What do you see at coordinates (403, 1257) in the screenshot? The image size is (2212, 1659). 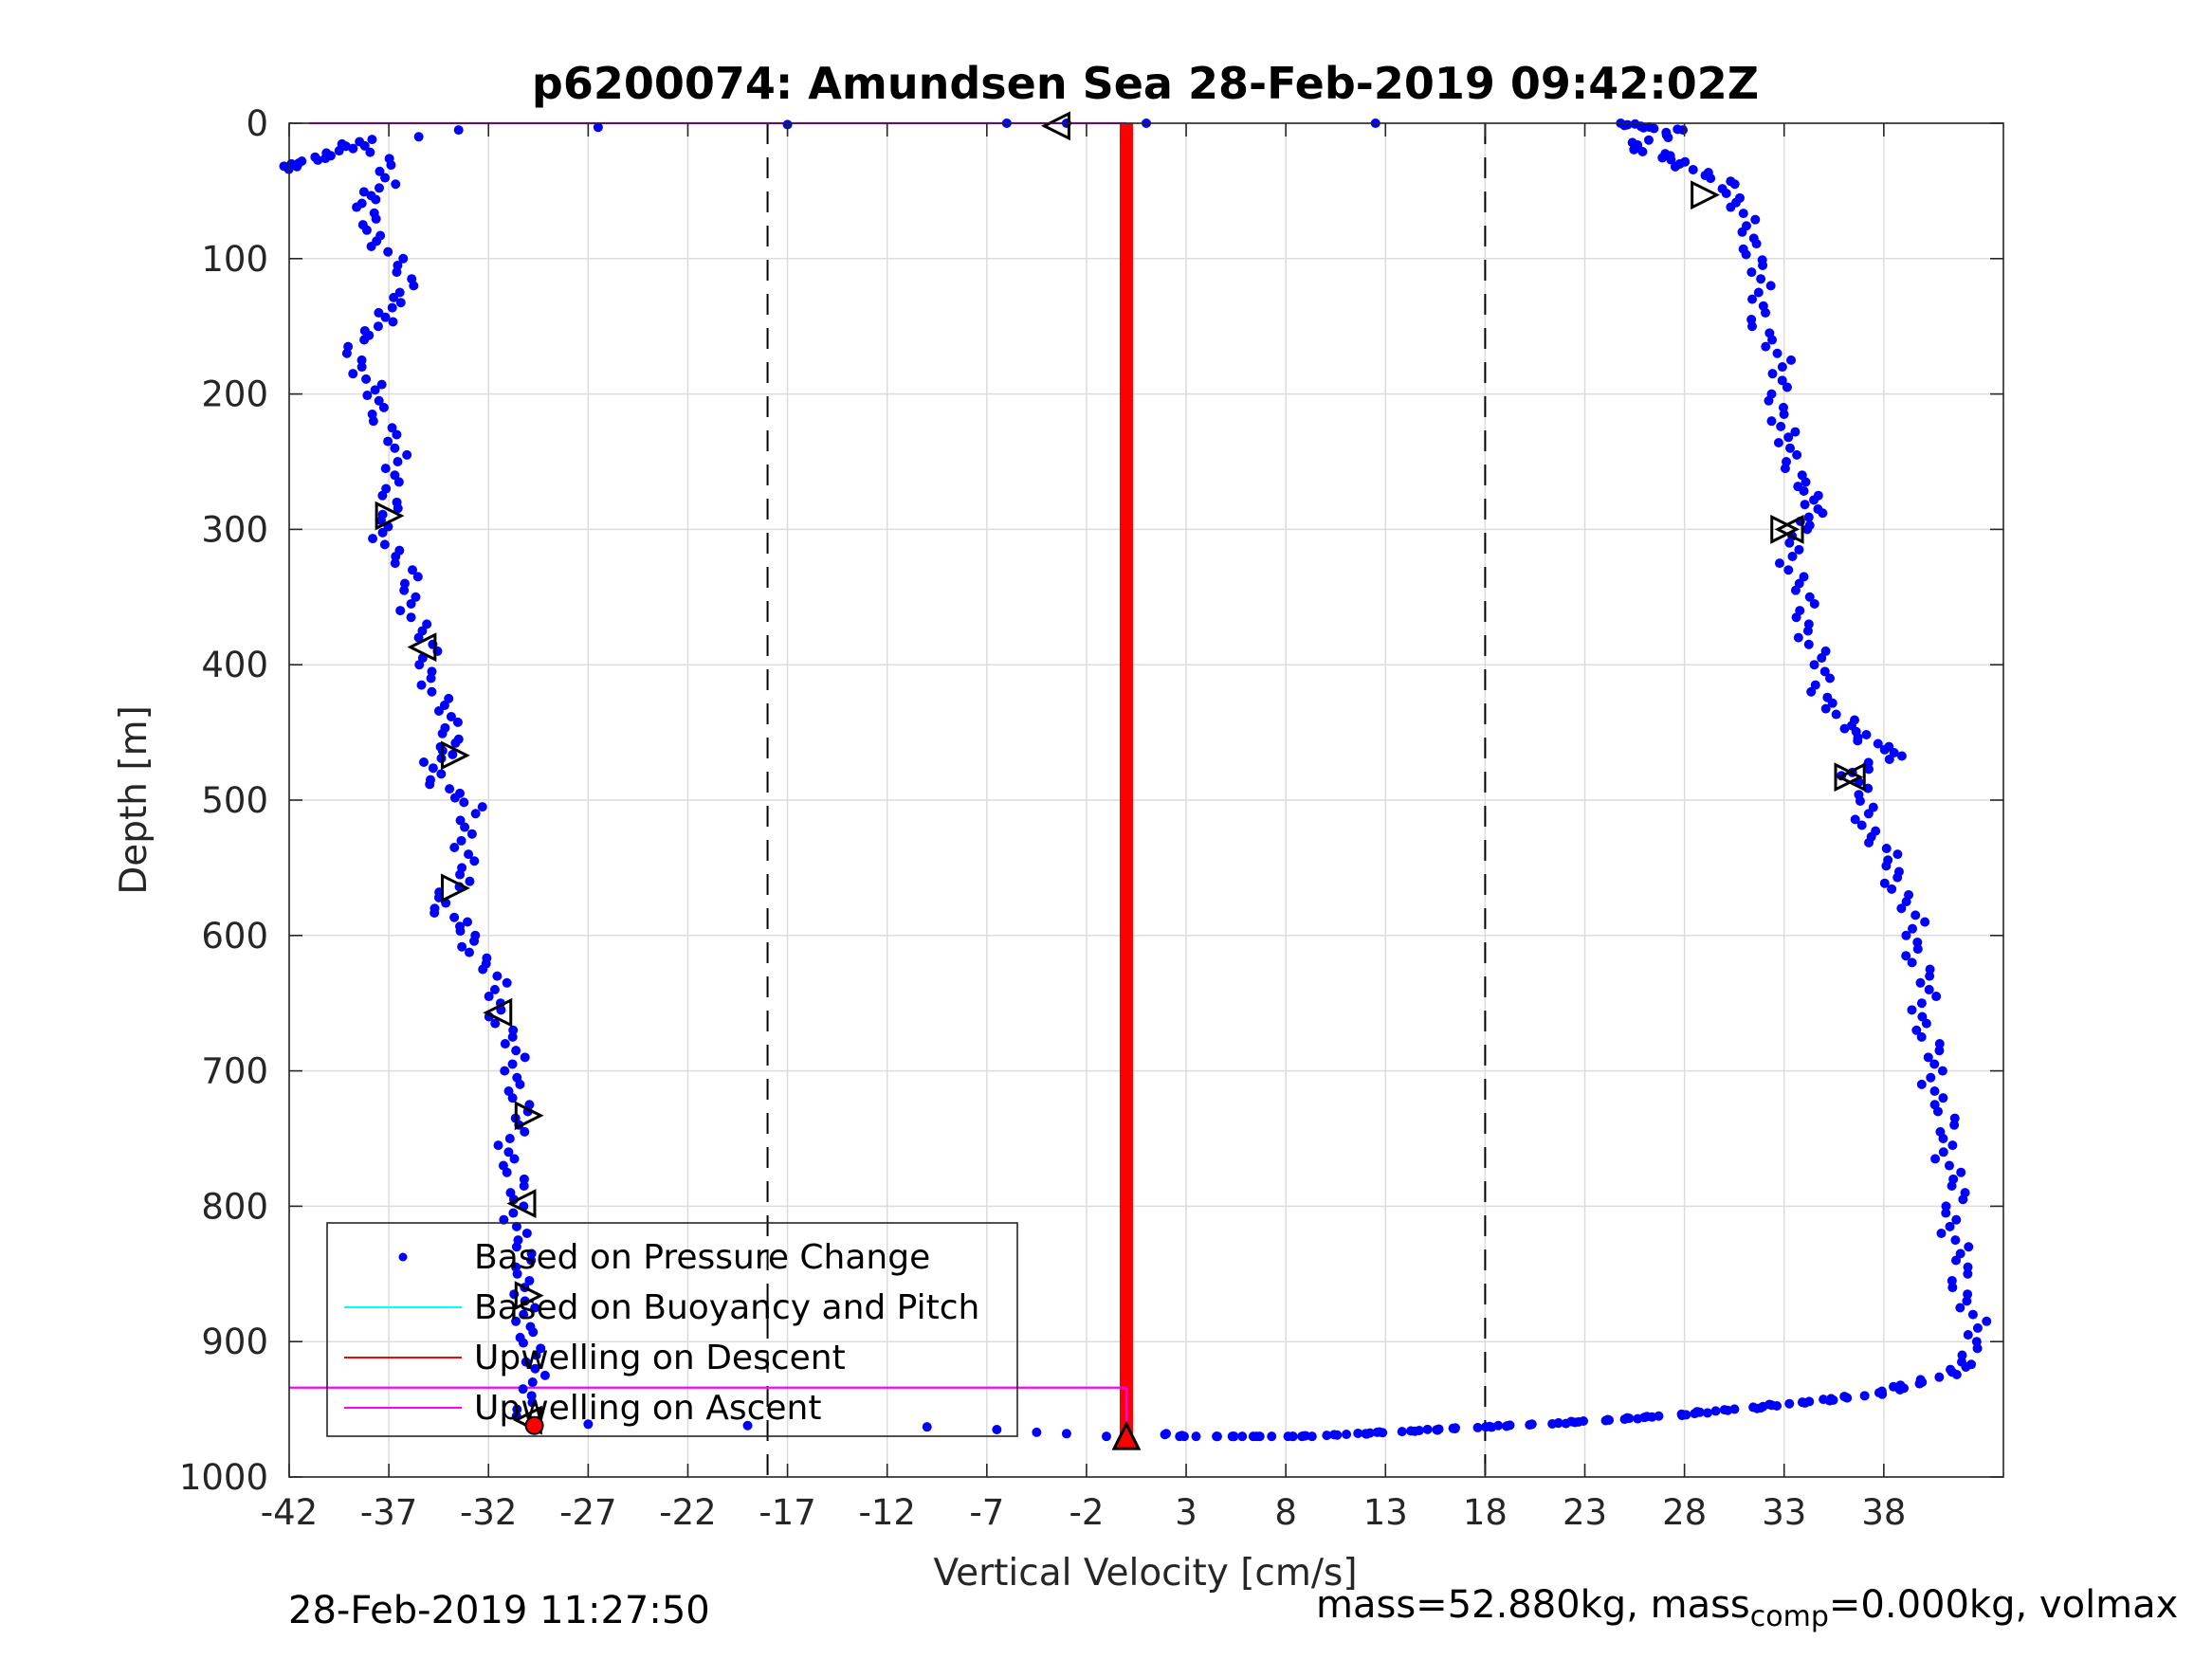 I see `legend-dot-swatch` at bounding box center [403, 1257].